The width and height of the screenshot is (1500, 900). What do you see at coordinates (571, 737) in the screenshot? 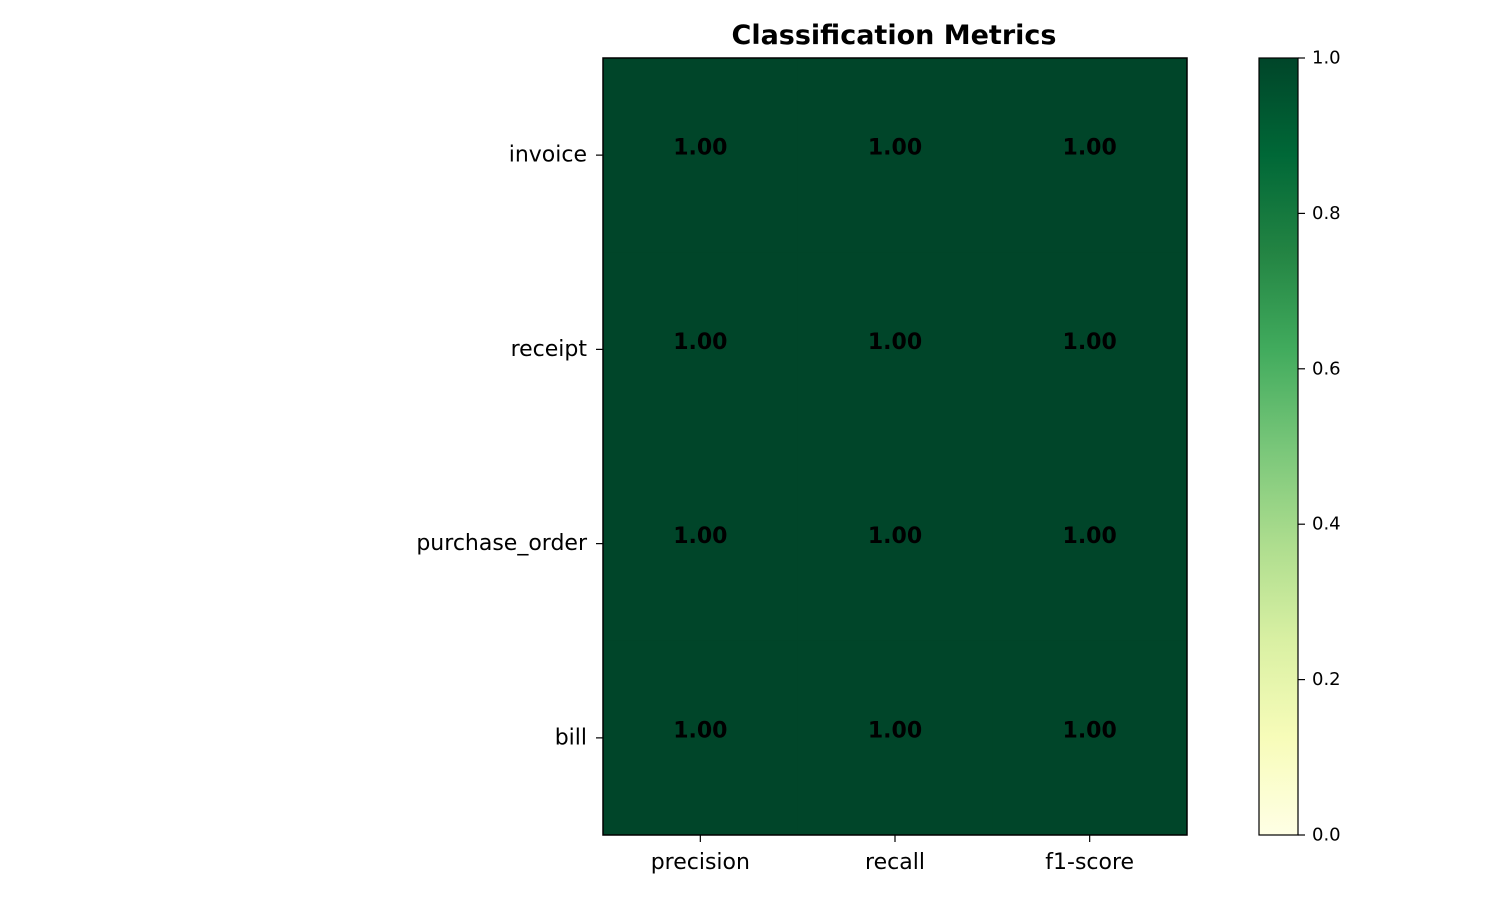
I see `y-tick-label: bill` at bounding box center [571, 737].